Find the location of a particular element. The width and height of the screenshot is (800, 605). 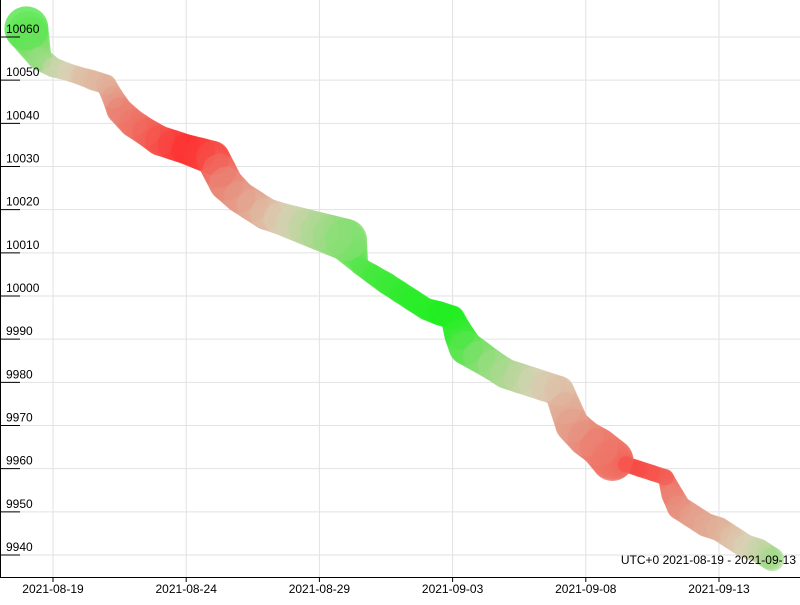

x-tick-label: 2021-08-24 is located at coordinates (187, 589).